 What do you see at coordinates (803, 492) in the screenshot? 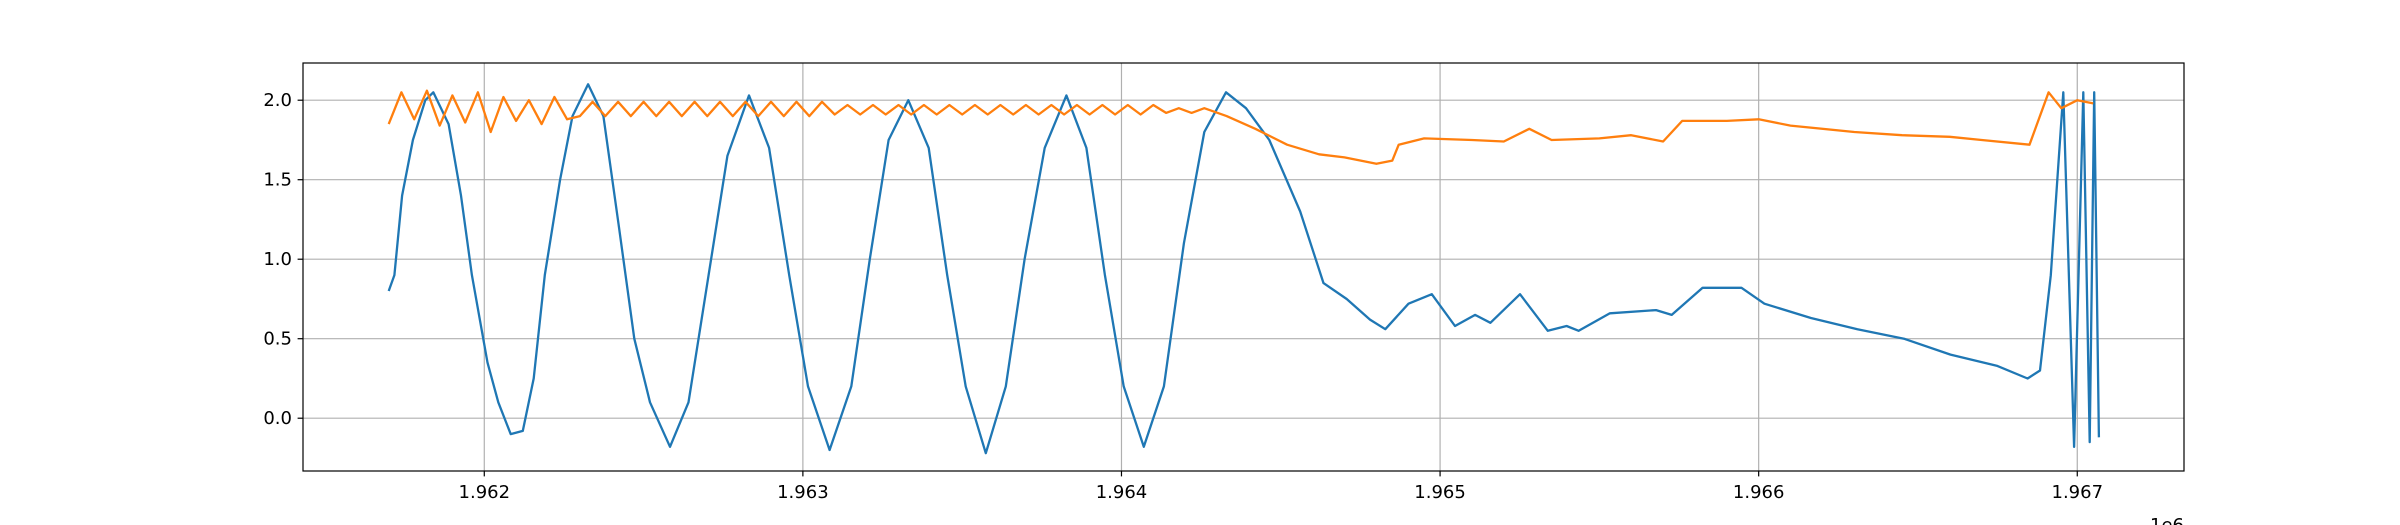
I see `x-tick-label: 1.963` at bounding box center [803, 492].